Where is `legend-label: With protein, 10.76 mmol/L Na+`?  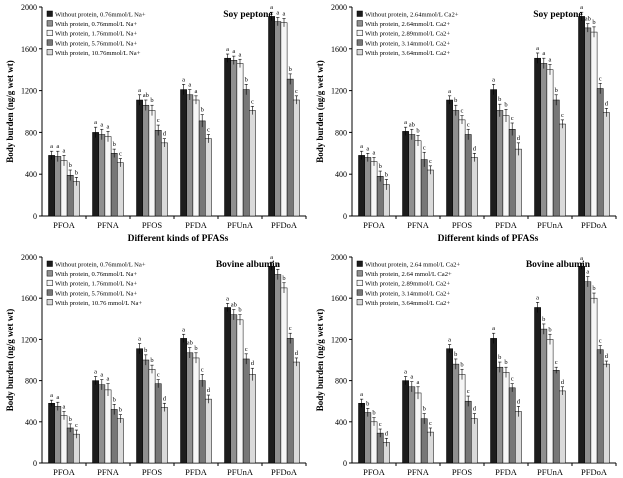
legend-label: With protein, 10.76 mmol/L Na+ is located at coordinates (98, 303).